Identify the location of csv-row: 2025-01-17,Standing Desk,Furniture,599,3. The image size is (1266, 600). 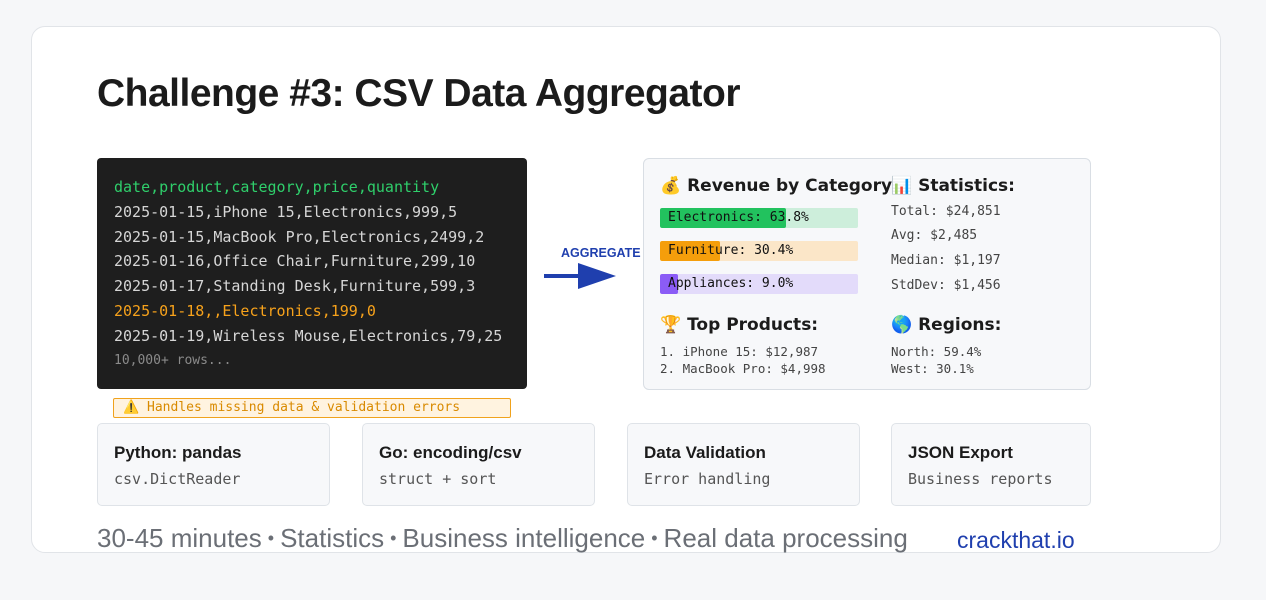
(295, 286).